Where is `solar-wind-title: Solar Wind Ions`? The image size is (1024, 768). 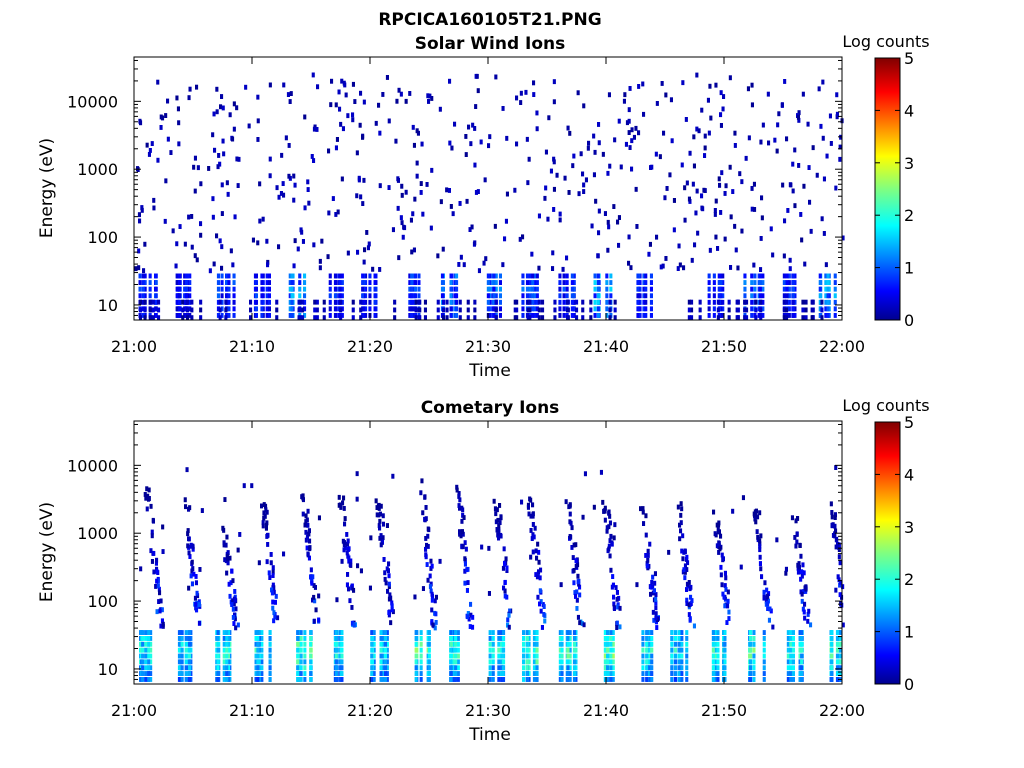
solar-wind-title: Solar Wind Ions is located at coordinates (490, 44).